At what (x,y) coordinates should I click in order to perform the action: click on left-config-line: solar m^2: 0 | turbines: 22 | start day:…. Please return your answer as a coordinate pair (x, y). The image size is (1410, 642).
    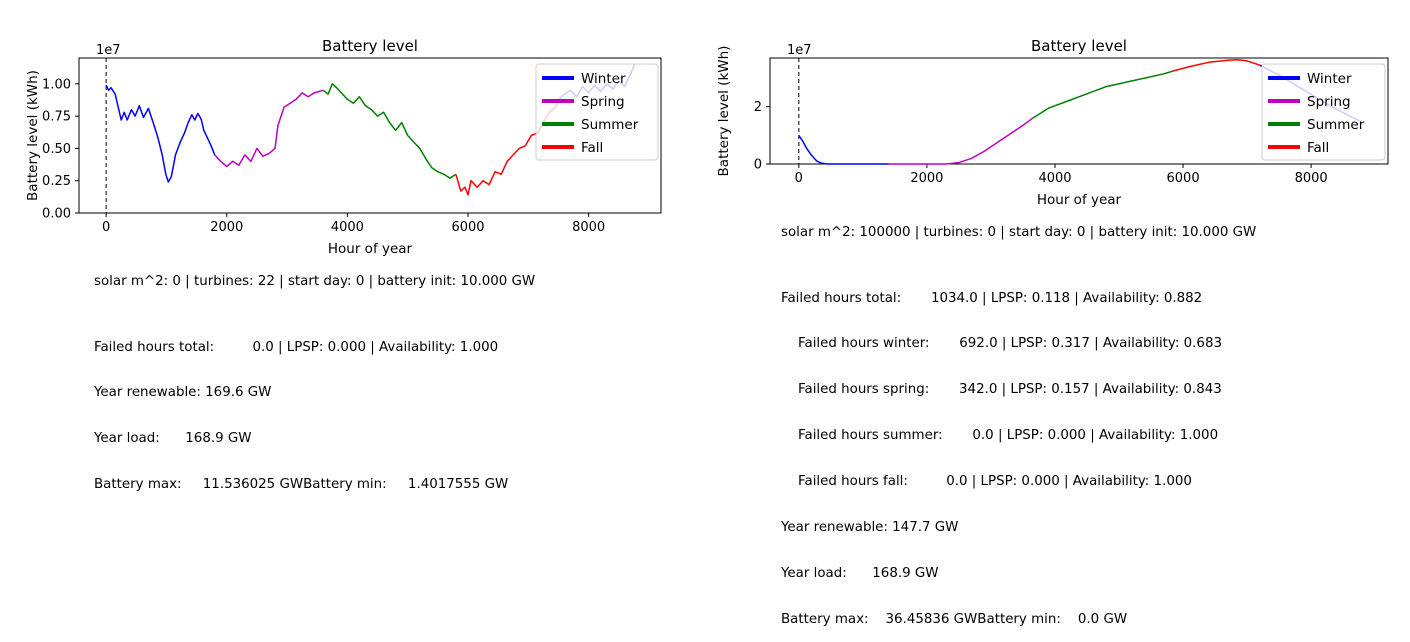
    Looking at the image, I should click on (315, 281).